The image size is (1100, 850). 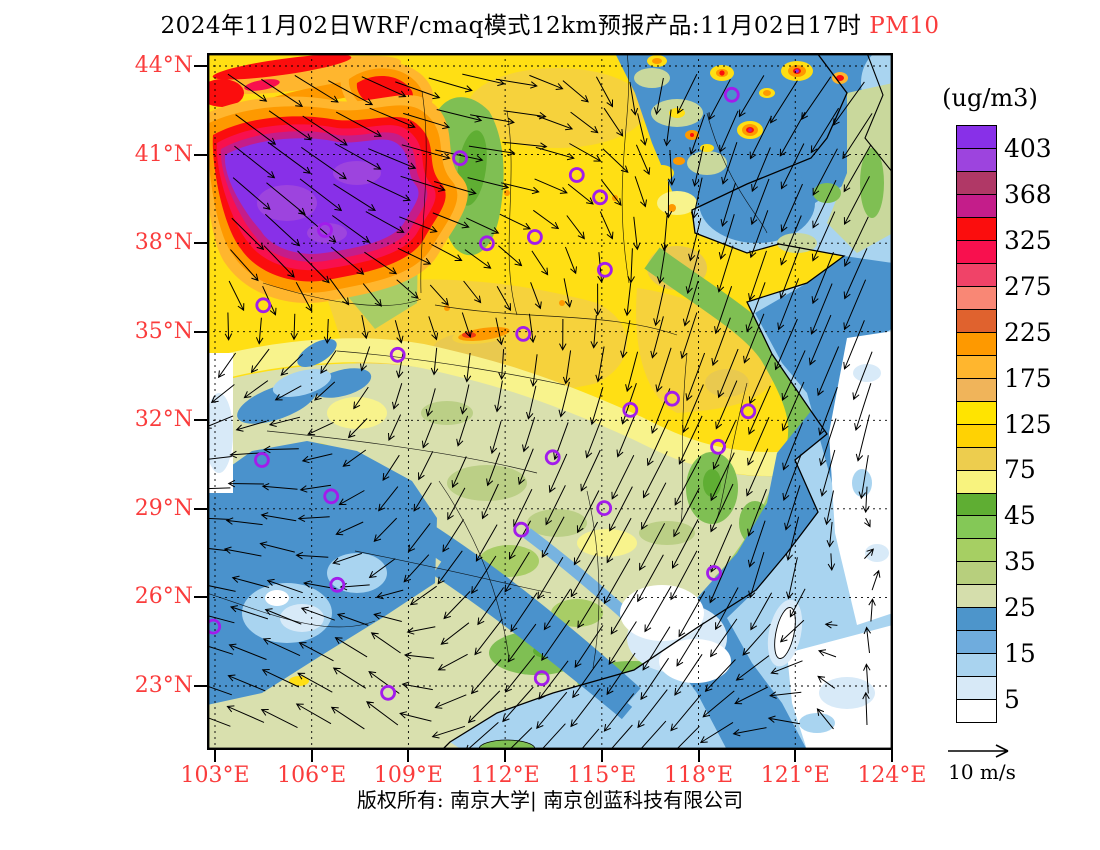 I want to click on colorbar-tick-label: 5, so click(x=1012, y=700).